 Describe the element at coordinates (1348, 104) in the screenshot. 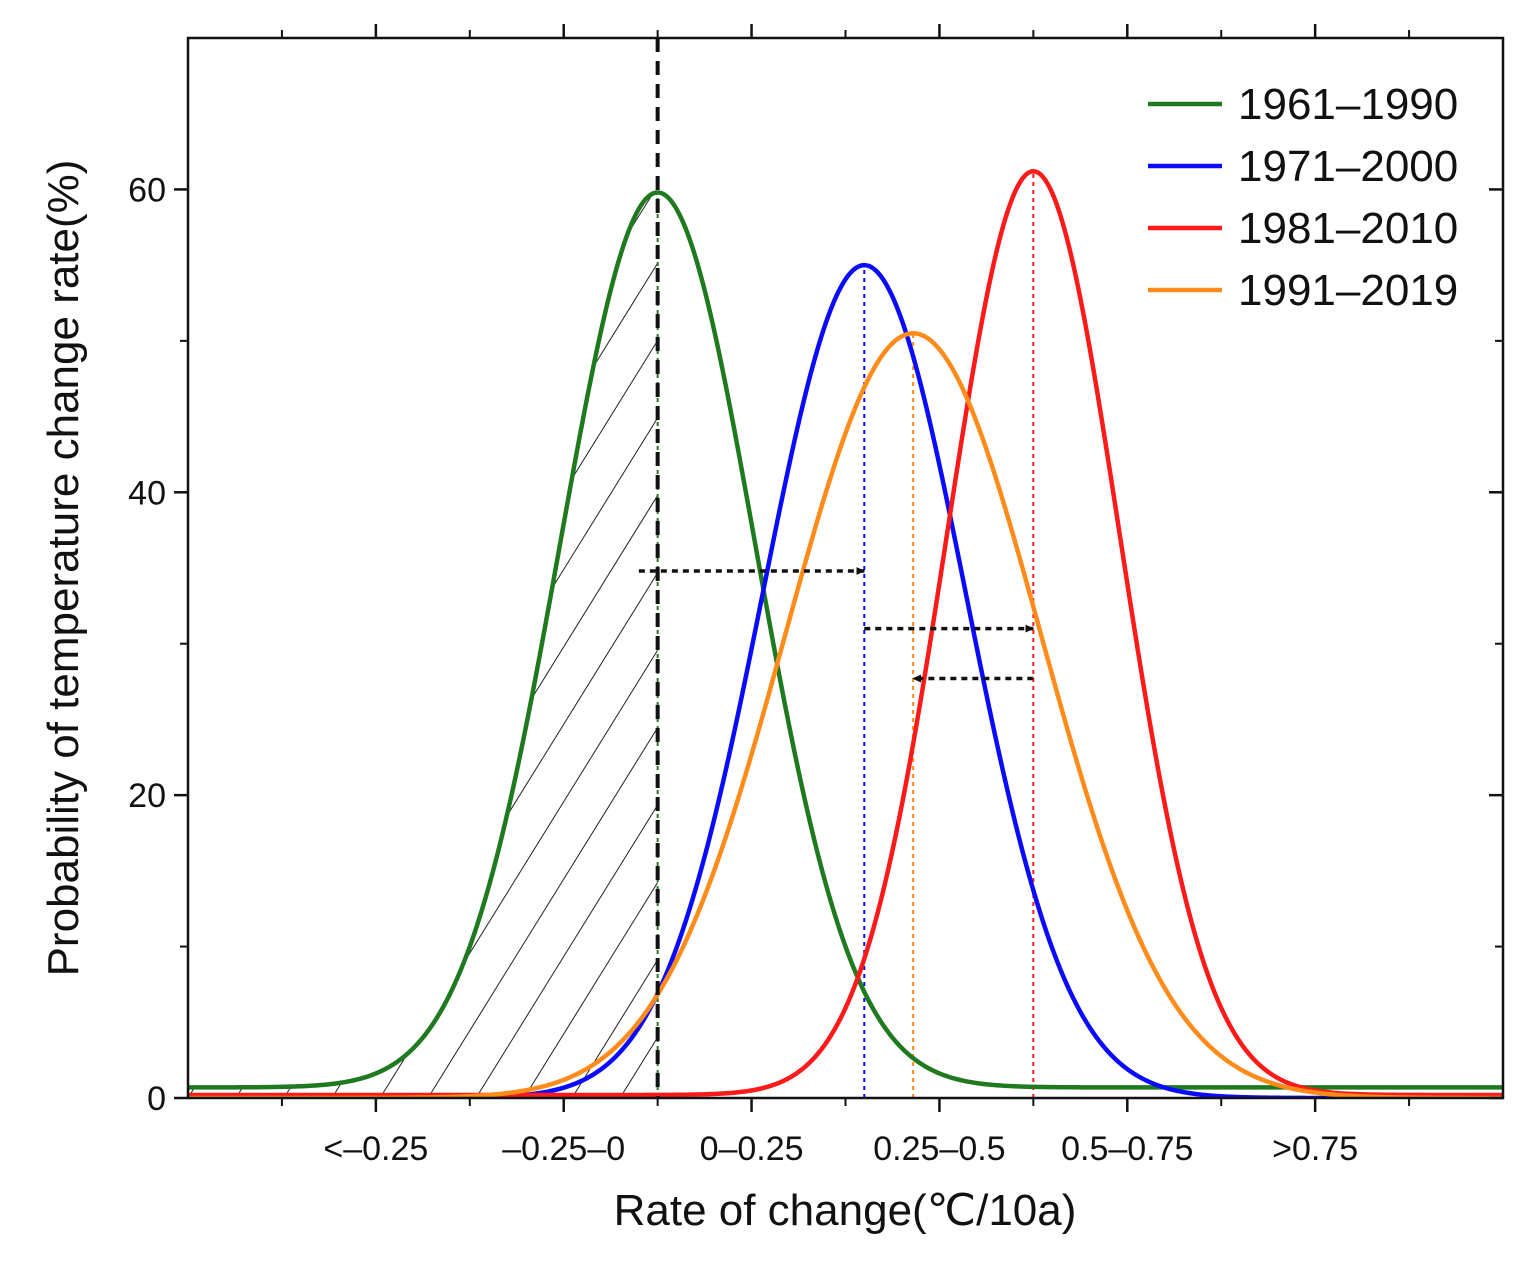

I see `legend-label-1: 1961–1990` at that location.